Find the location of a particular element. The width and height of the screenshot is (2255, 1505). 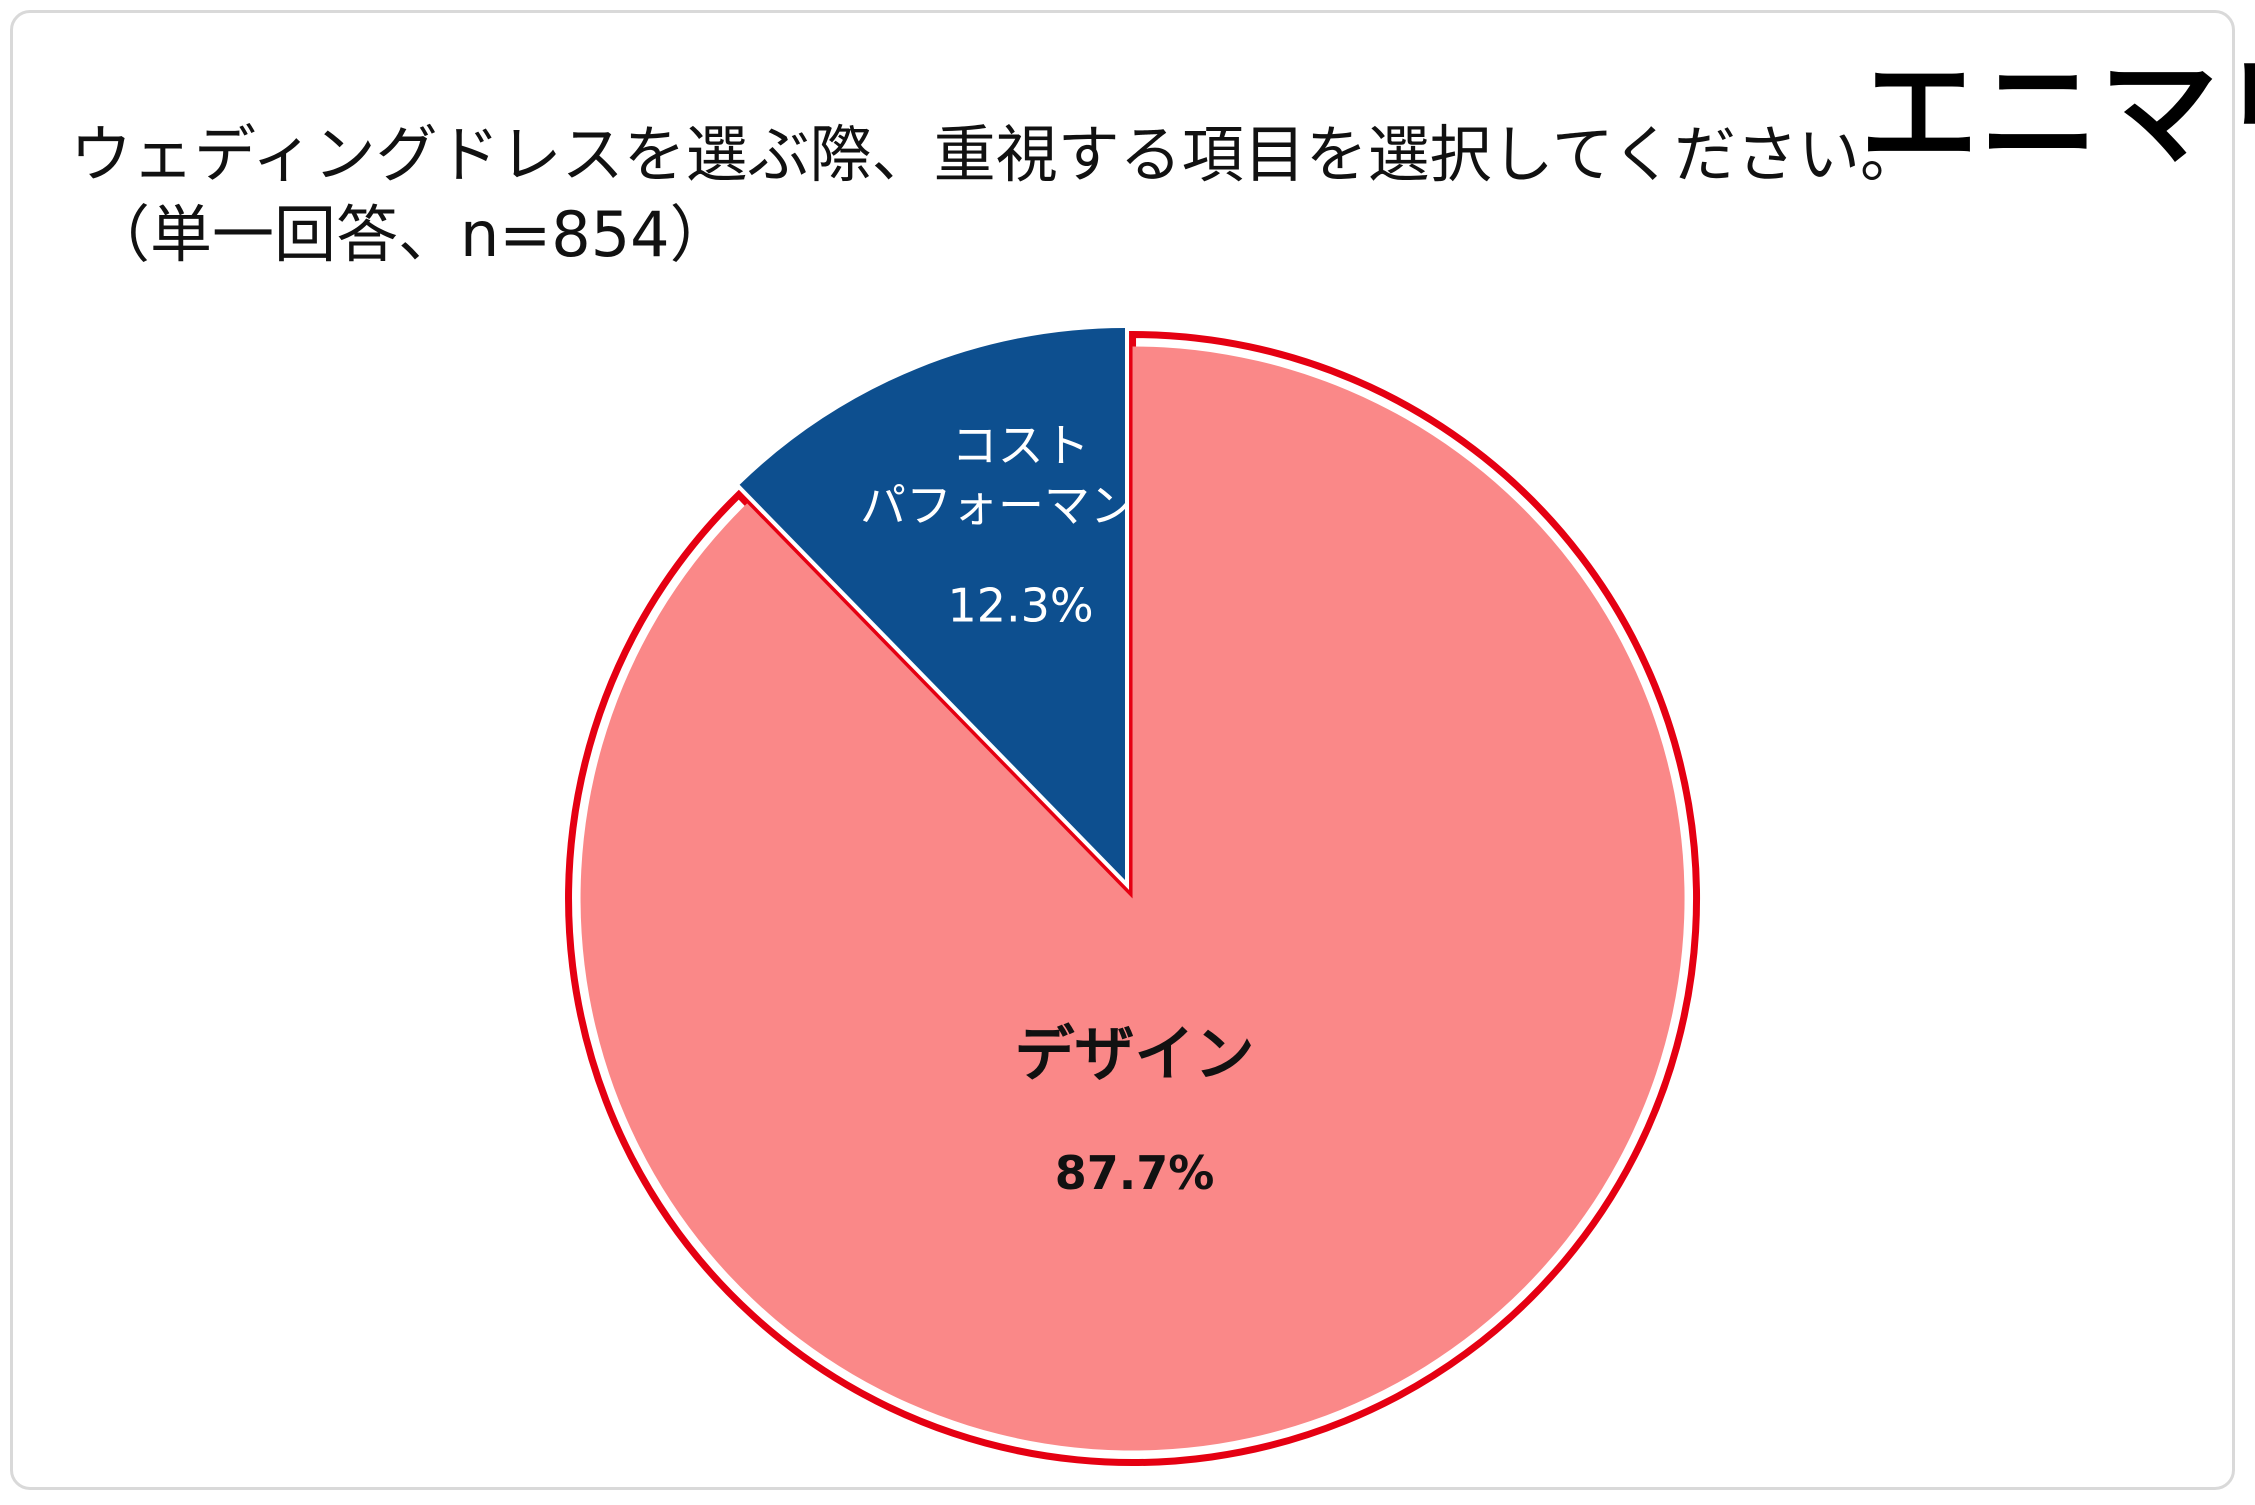

slice-label-1-line-0: コスト is located at coordinates (1021, 445).